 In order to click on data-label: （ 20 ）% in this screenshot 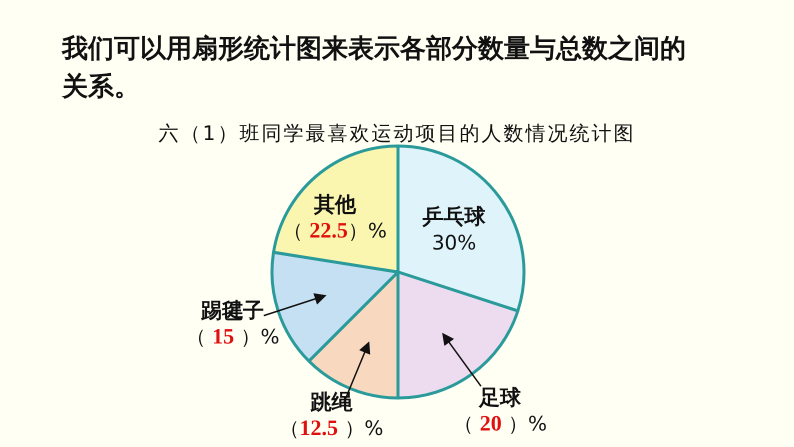, I will do `click(500, 423)`.